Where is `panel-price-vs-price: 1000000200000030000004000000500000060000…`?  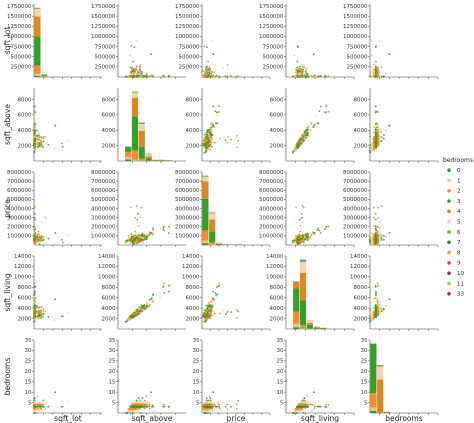 panel-price-vs-price: 1000000200000030000004000000500000060000… is located at coordinates (223, 208).